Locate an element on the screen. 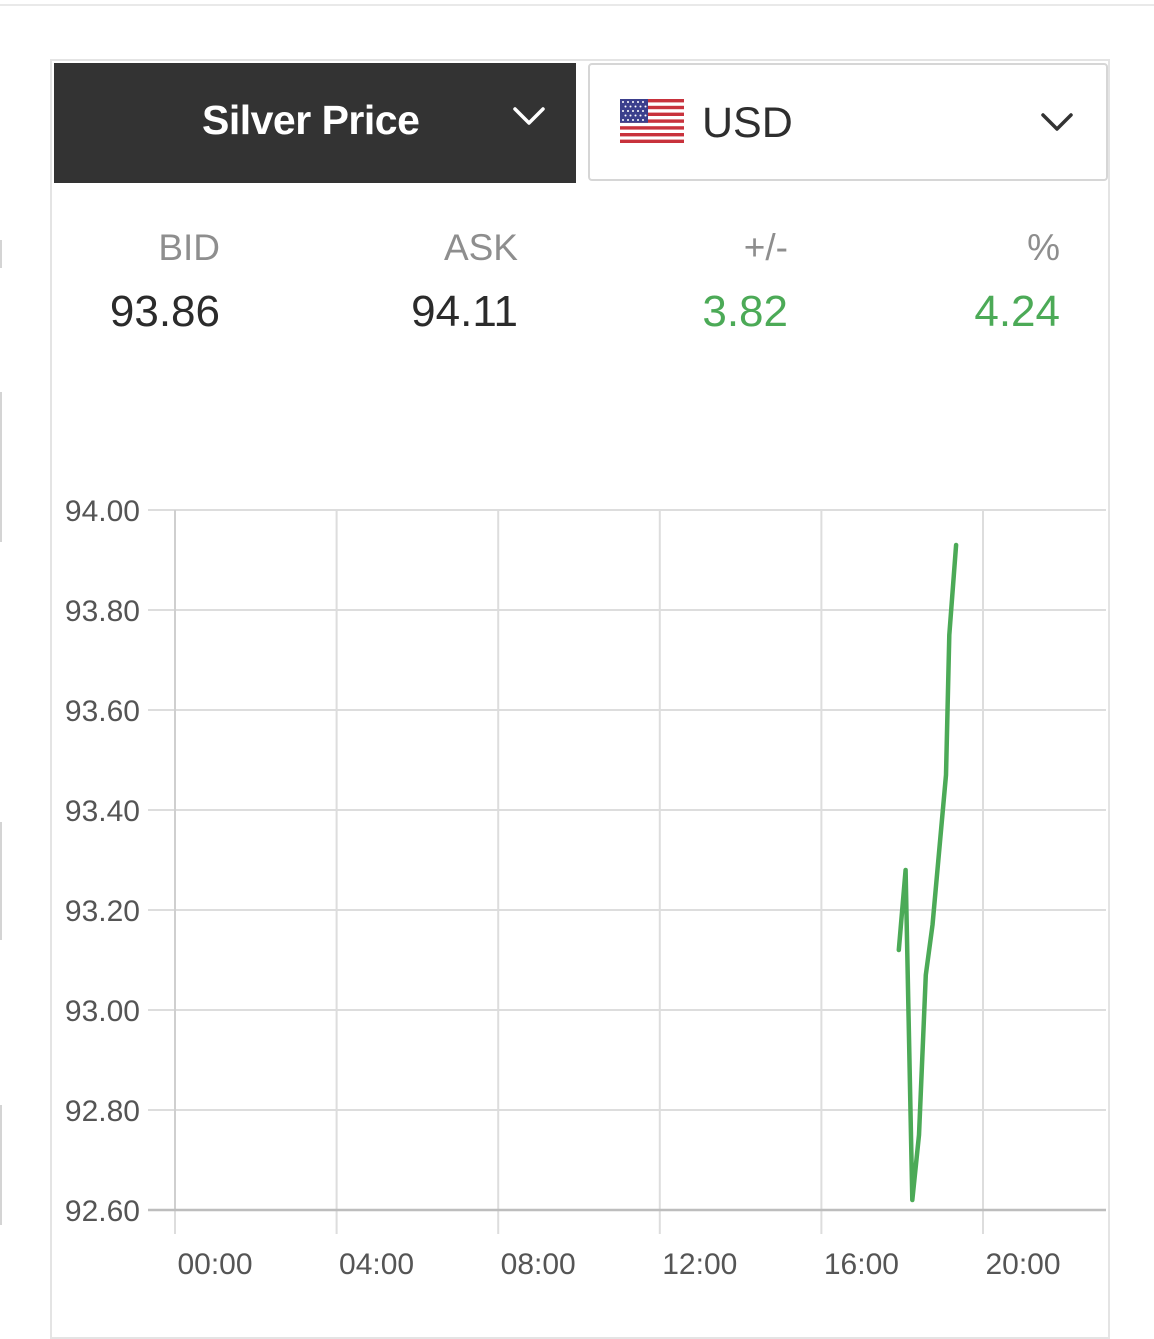 The image size is (1154, 1339). y-tick-label: 92.60 is located at coordinates (102, 1211).